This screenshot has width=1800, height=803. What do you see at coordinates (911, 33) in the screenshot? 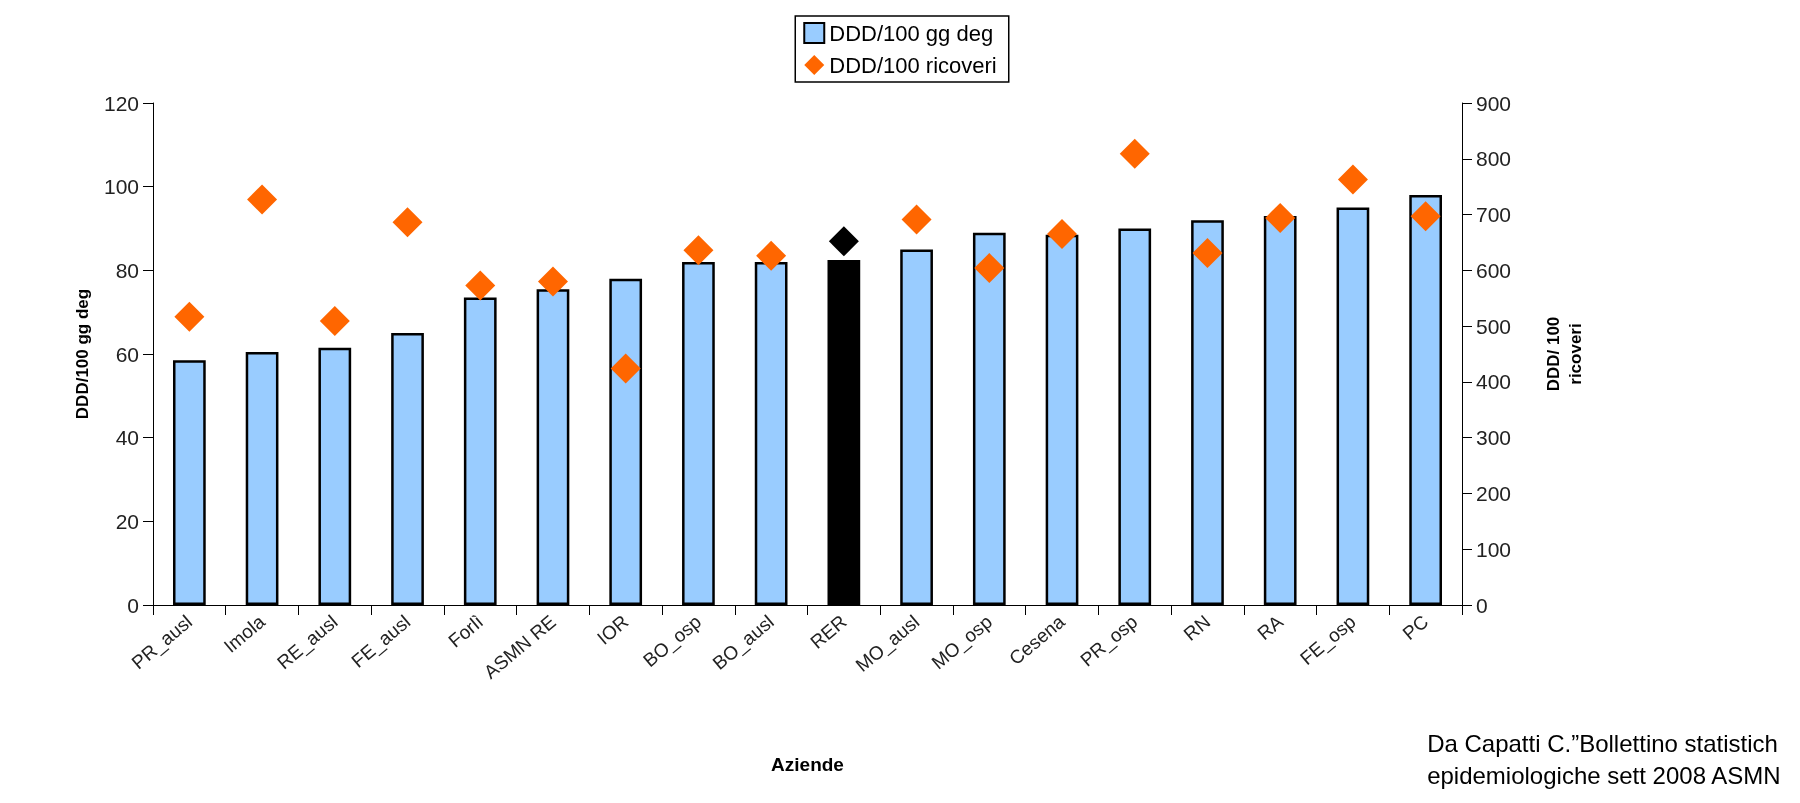
I see `legend-label: DDD/100 gg deg` at bounding box center [911, 33].